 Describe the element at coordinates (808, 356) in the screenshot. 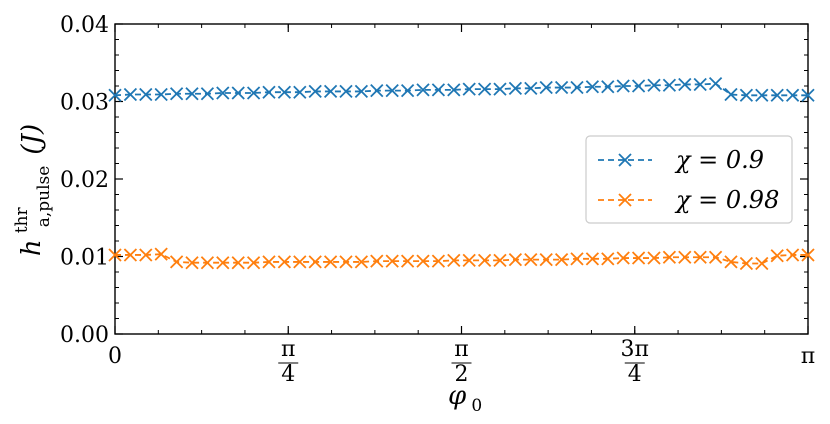

I see `x-tick-label: π` at that location.